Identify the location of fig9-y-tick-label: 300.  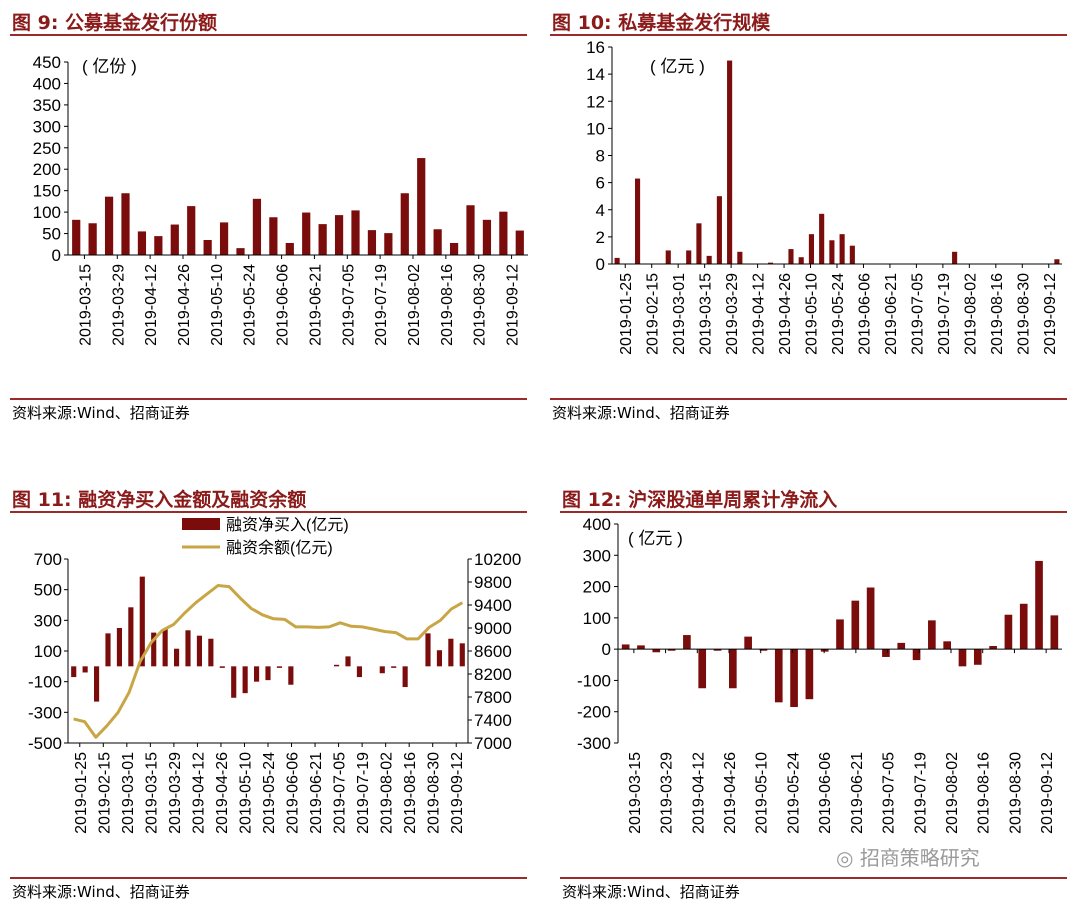
(47, 126).